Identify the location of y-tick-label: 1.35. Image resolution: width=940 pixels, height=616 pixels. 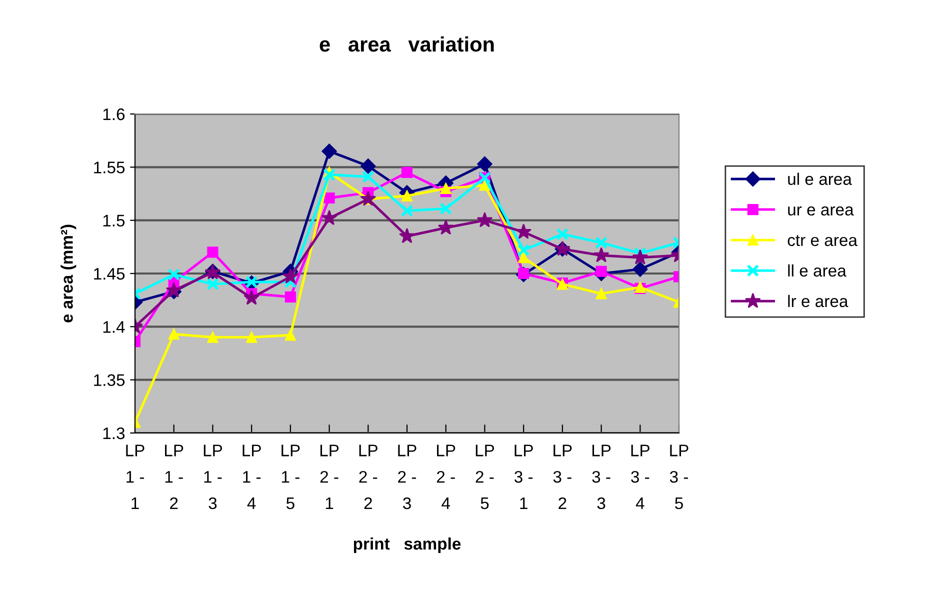
(109, 380).